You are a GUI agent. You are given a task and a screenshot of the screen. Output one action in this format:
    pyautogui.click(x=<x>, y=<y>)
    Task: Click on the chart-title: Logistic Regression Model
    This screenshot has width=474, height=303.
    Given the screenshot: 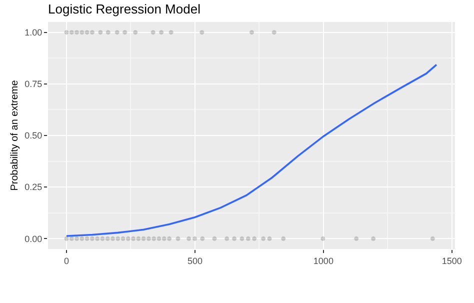 What is the action you would take?
    pyautogui.click(x=124, y=9)
    